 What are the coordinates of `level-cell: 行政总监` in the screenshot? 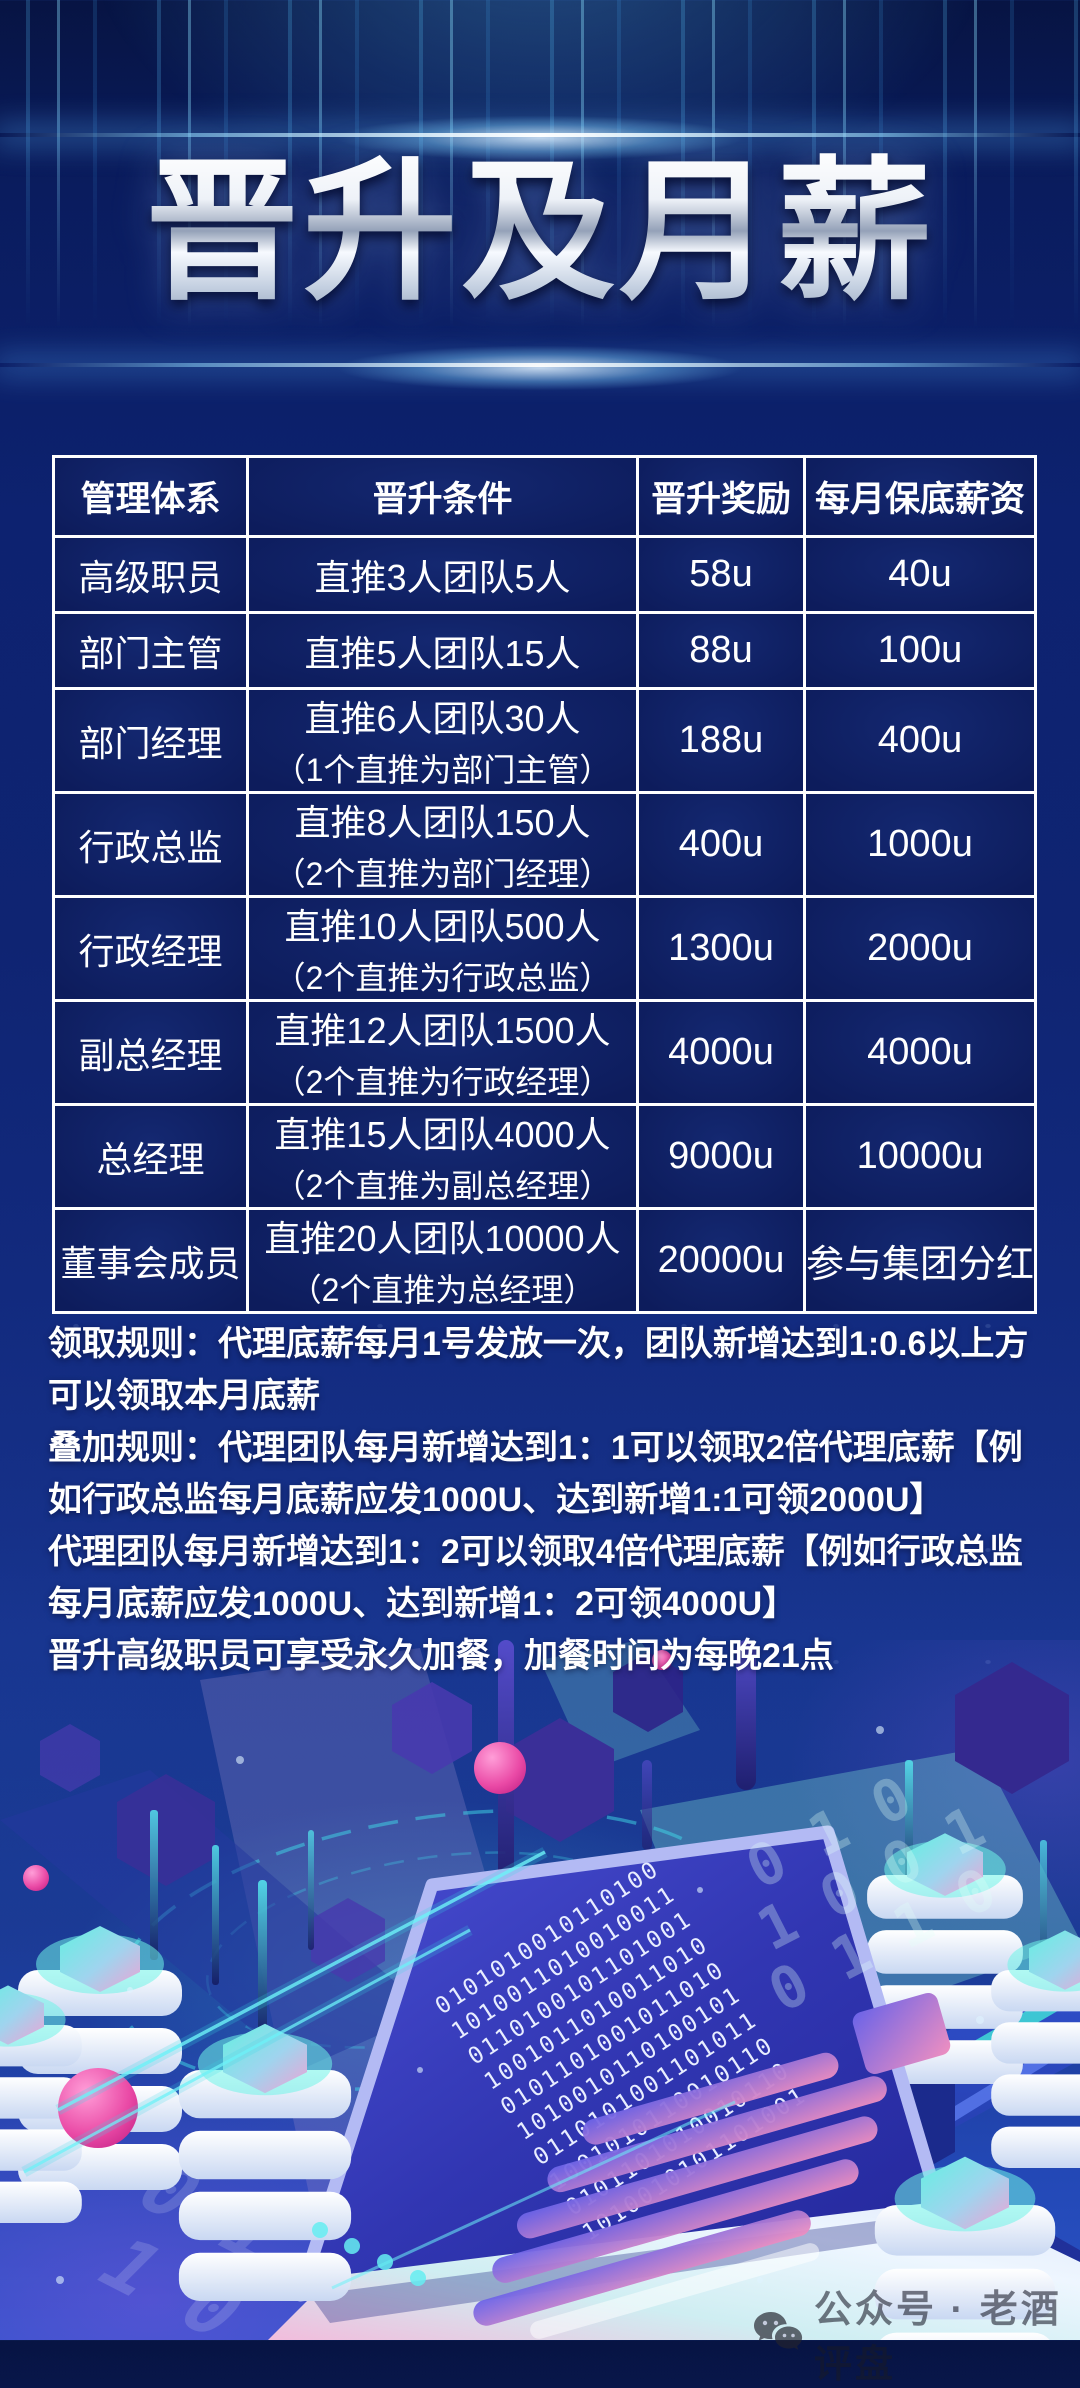 It's located at (150, 844).